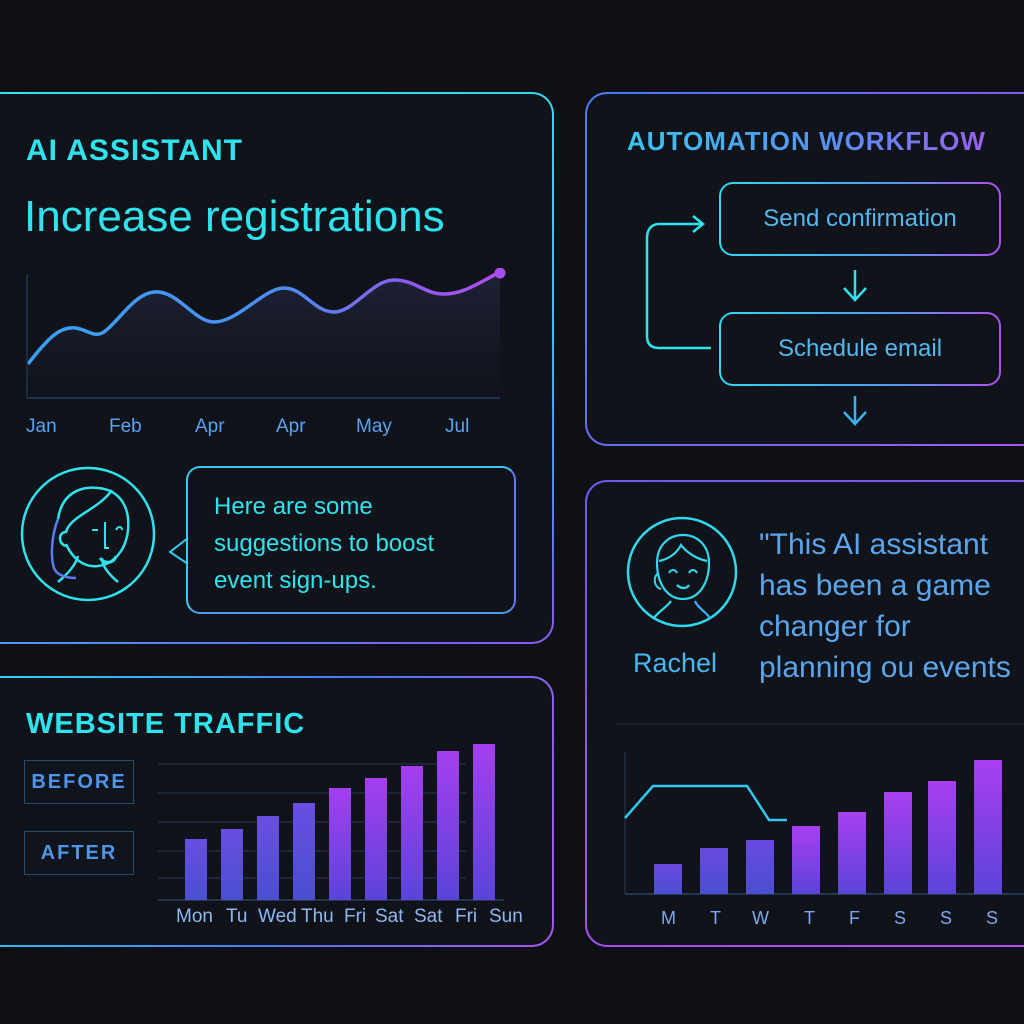  Describe the element at coordinates (457, 426) in the screenshot. I see `x-axis-label: Jul` at that location.